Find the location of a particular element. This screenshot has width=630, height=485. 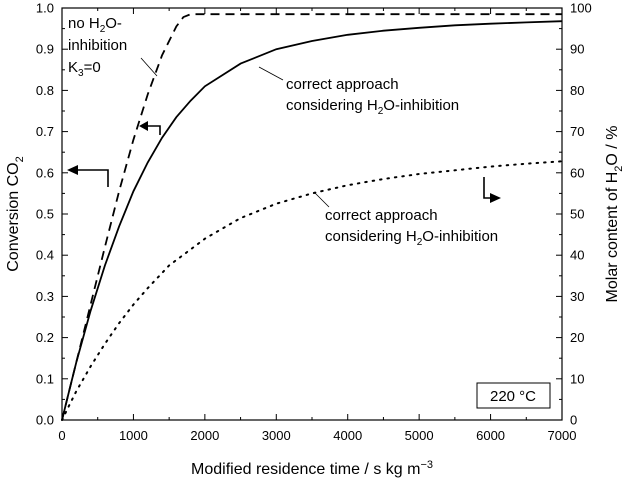

y-left-tick-label: 0.5 is located at coordinates (45, 214).